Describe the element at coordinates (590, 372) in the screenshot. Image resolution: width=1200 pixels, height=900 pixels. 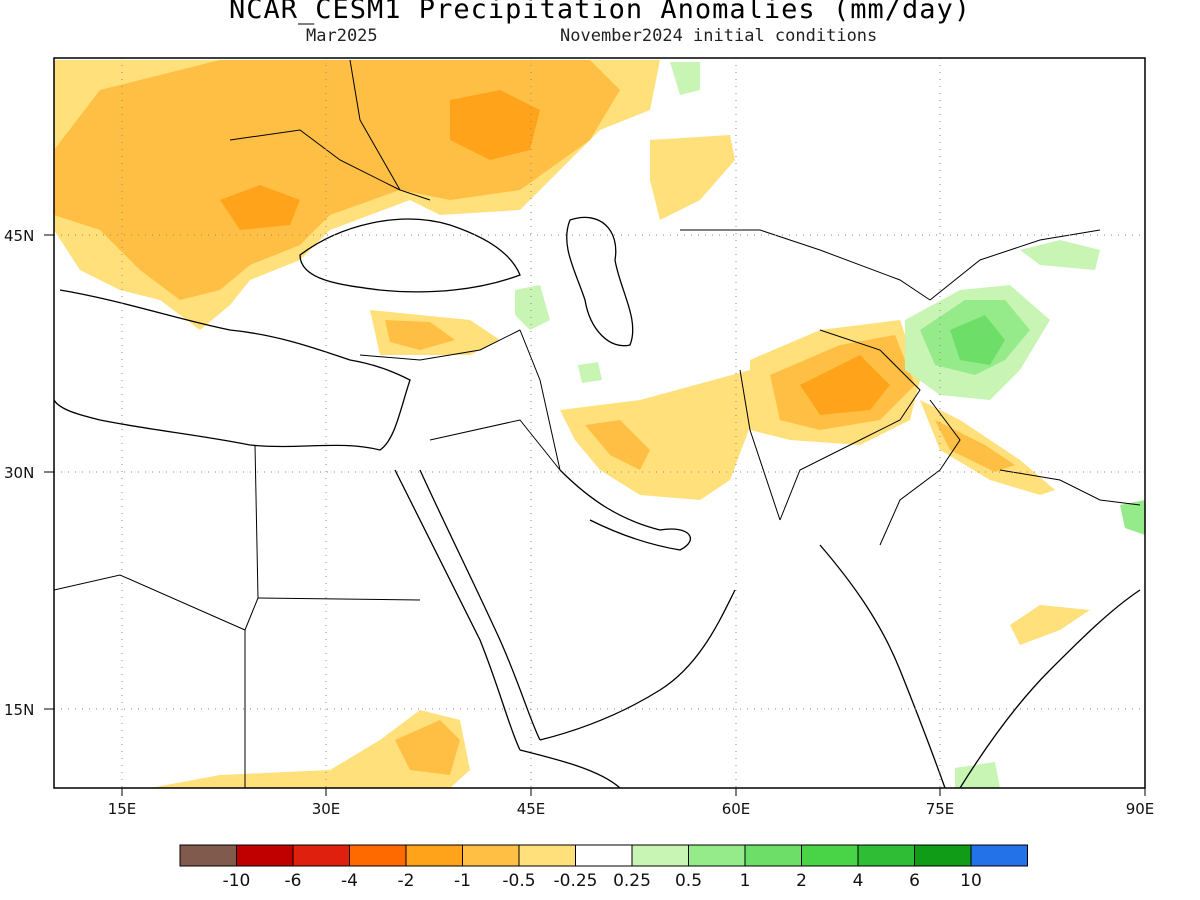
I see `anomaly-region-iran-green` at that location.